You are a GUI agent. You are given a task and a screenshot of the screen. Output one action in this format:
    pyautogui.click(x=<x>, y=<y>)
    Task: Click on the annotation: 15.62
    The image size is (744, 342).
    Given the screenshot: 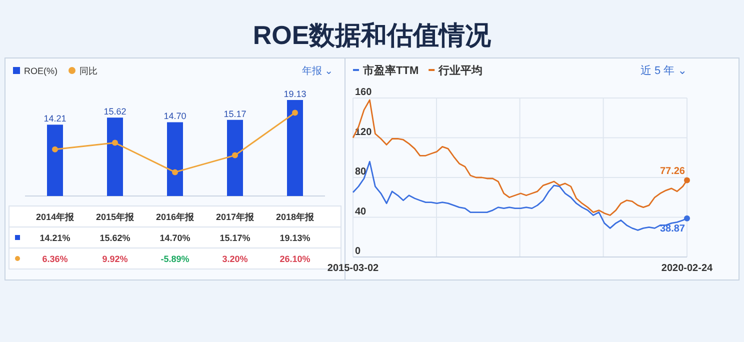 What is the action you would take?
    pyautogui.click(x=115, y=111)
    